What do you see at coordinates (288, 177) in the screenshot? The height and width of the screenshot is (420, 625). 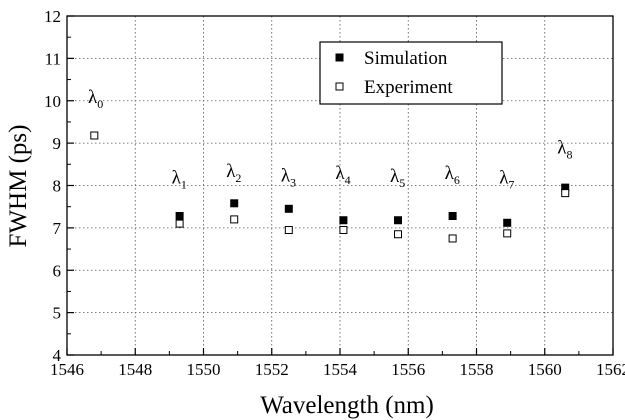 I see `wavelength-label: λ3` at bounding box center [288, 177].